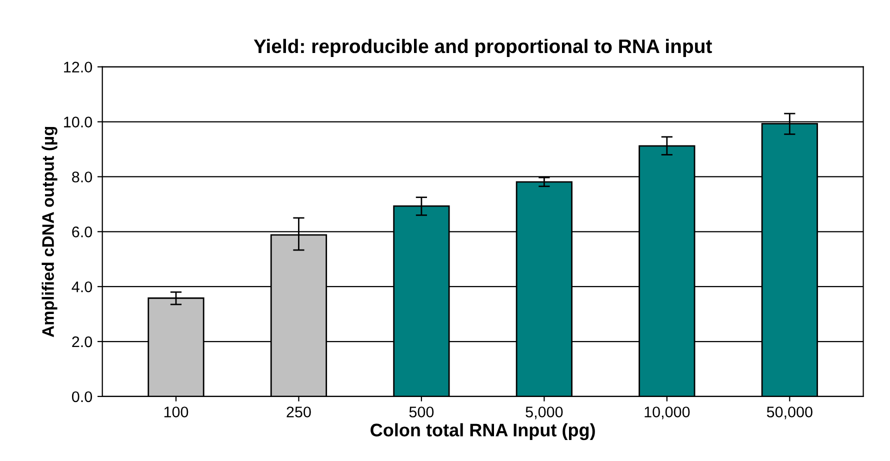 This screenshot has height=461, width=890. What do you see at coordinates (483, 47) in the screenshot?
I see `chart-title: Yield: reproducible and proportional to RNA input` at bounding box center [483, 47].